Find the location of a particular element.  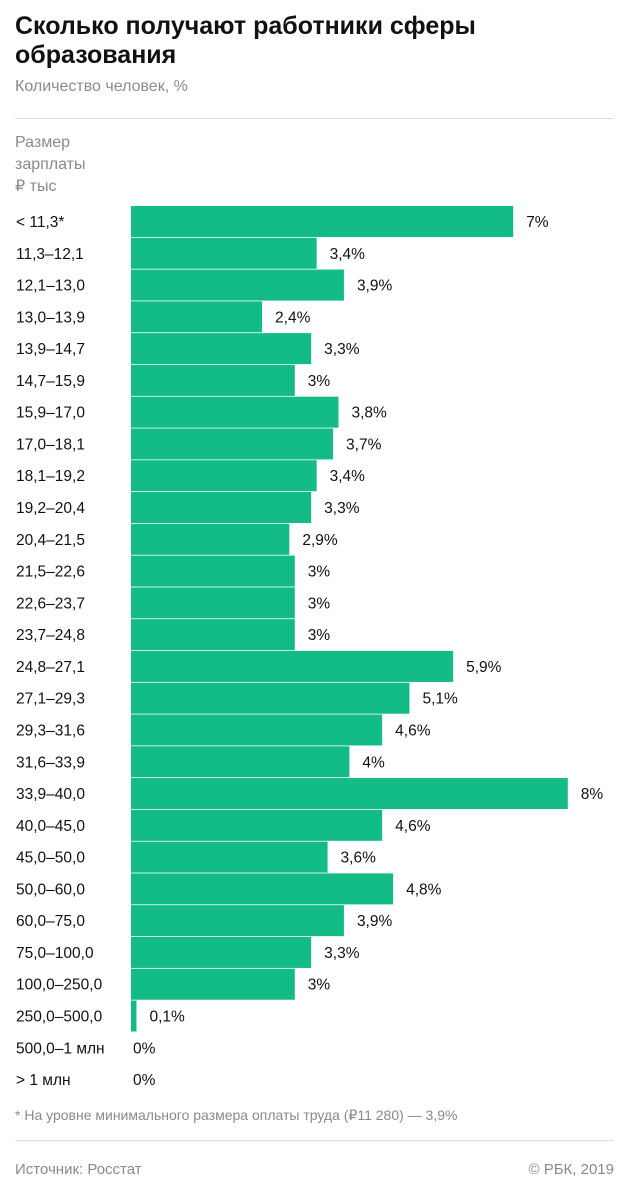

bottom-divider is located at coordinates (314, 1140).